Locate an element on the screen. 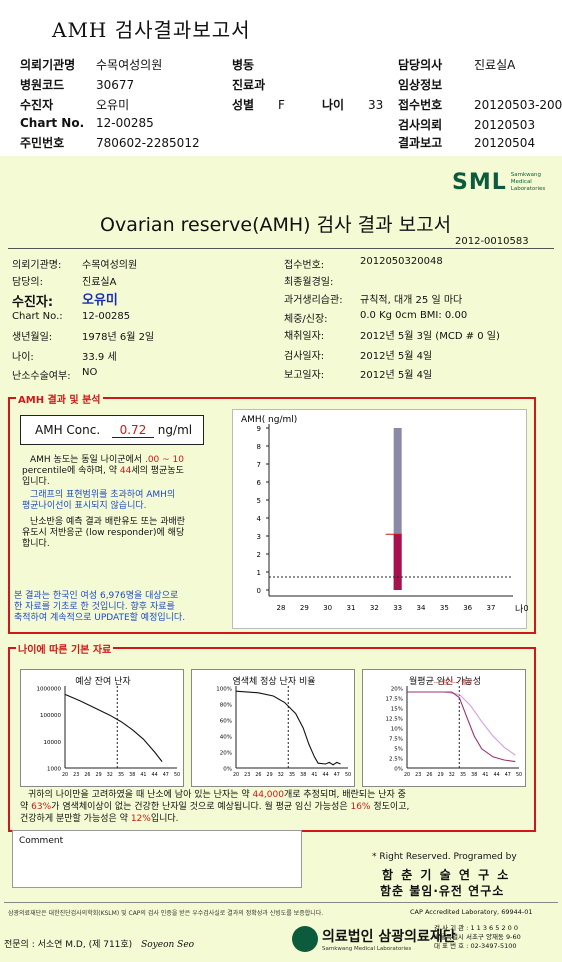  age-section-label: 나이에 따른 기본 자료 is located at coordinates (65, 648).